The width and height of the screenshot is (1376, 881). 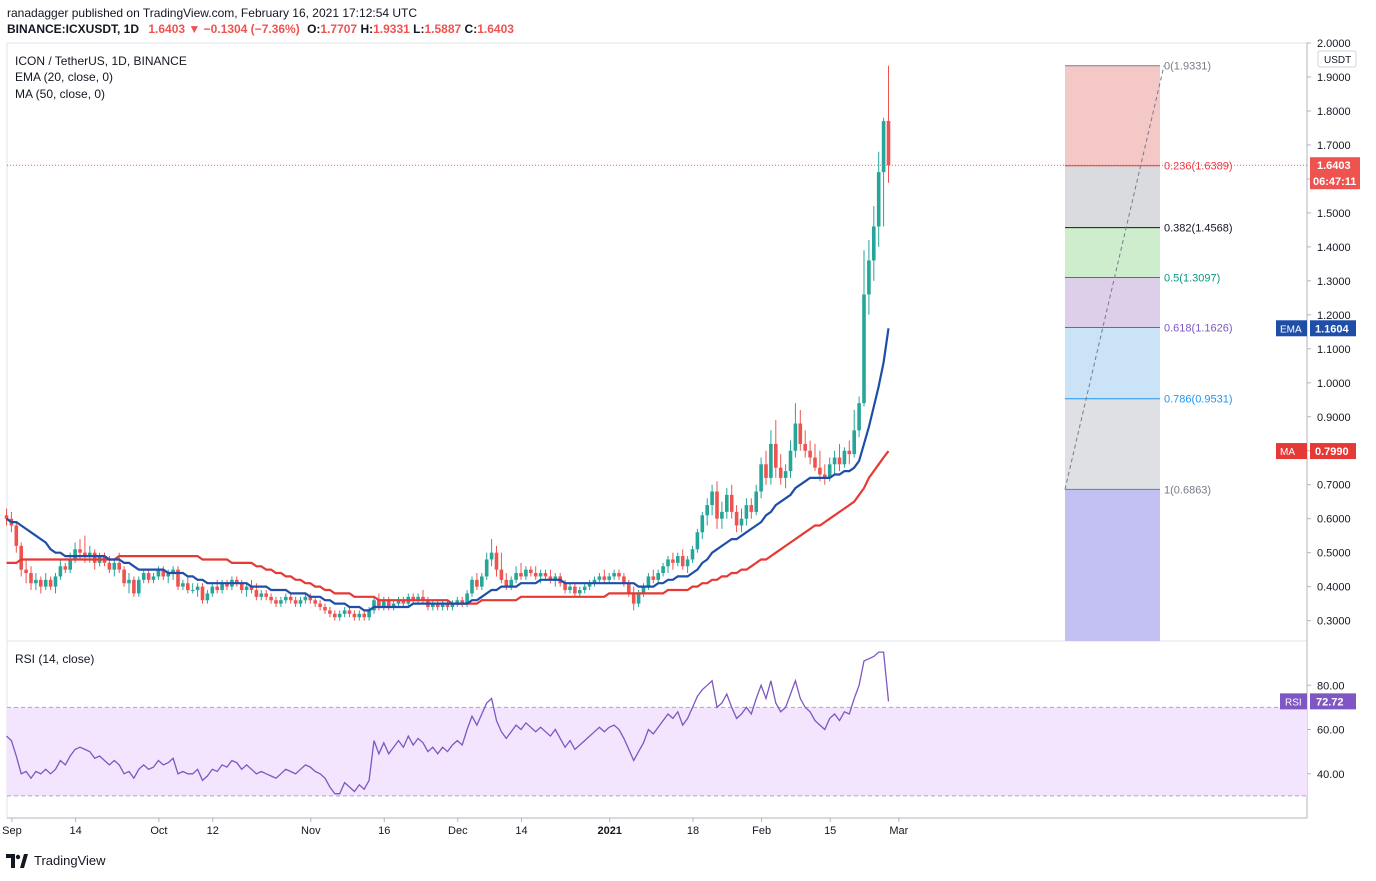 What do you see at coordinates (1337, 60) in the screenshot?
I see `currency-label: USDT` at bounding box center [1337, 60].